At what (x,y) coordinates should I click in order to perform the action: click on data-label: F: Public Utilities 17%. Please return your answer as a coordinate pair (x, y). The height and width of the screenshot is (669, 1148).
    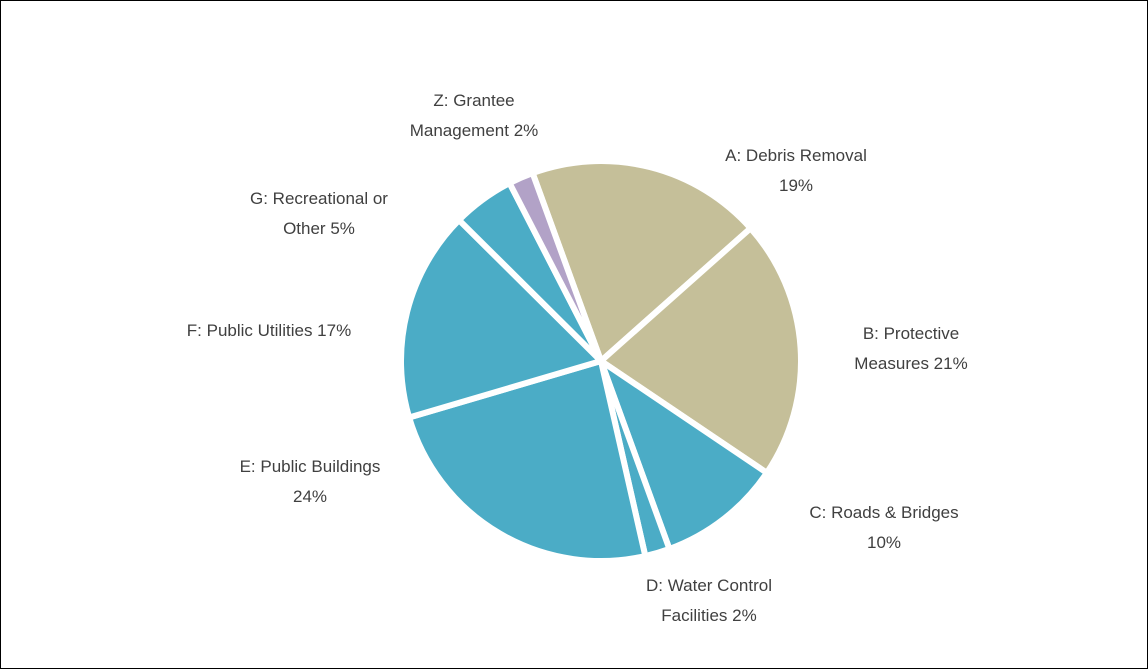
    Looking at the image, I should click on (269, 331).